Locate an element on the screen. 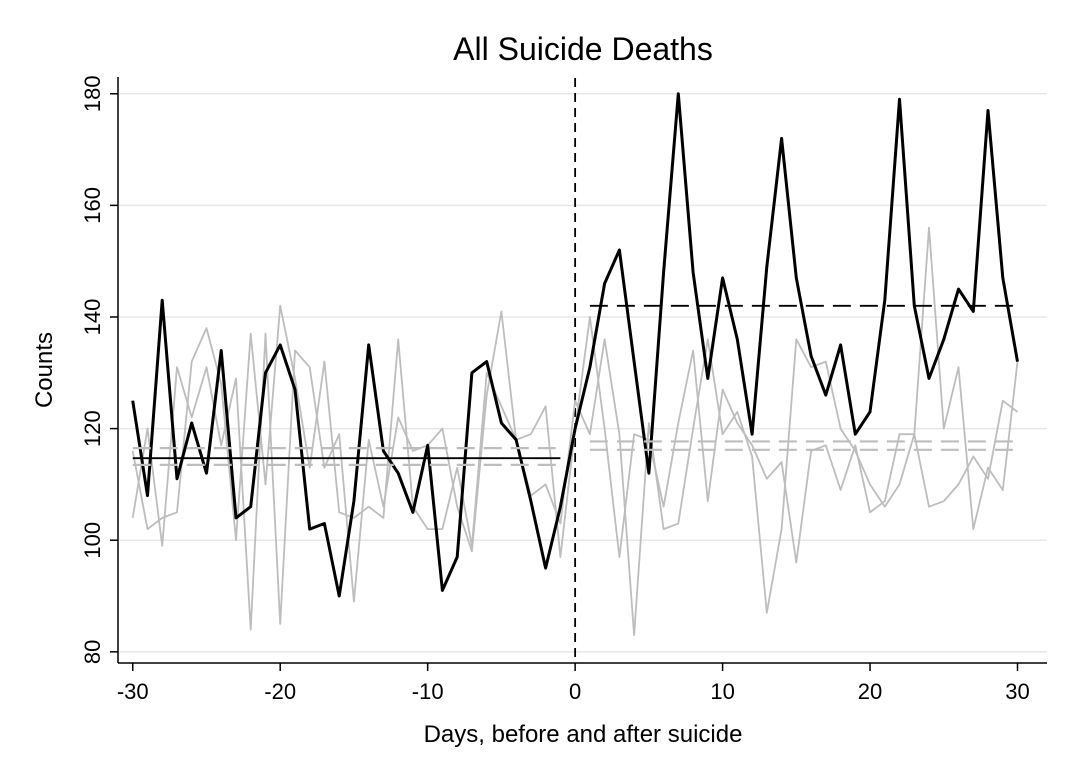 This screenshot has height=782, width=1076. x-tick-label: 10 is located at coordinates (722, 691).